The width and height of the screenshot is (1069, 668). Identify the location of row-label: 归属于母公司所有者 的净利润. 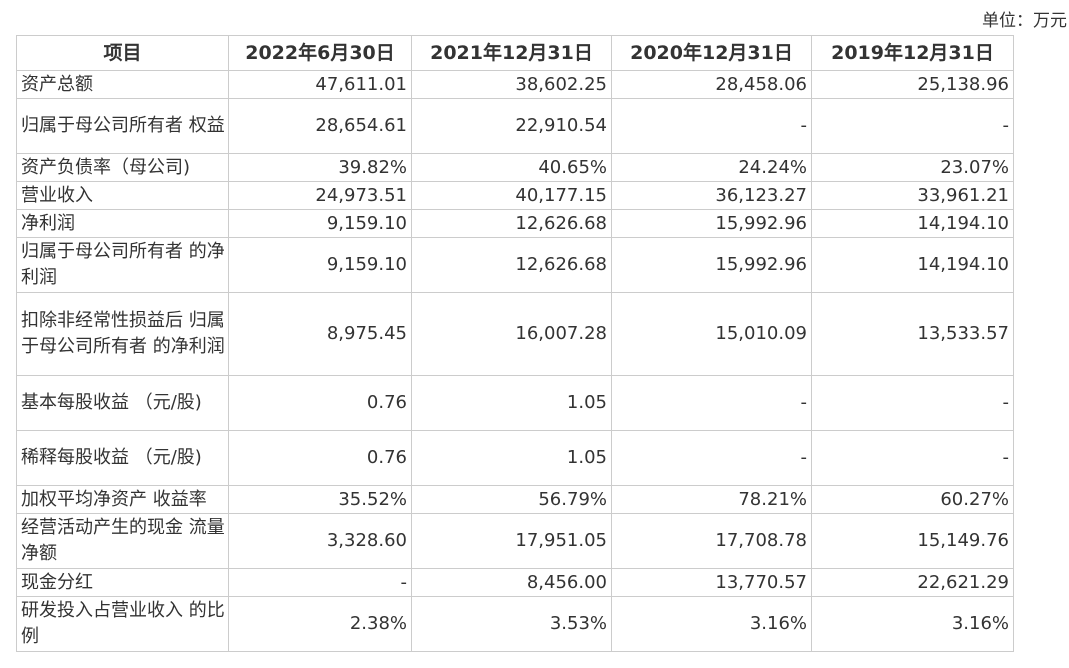
(122, 265).